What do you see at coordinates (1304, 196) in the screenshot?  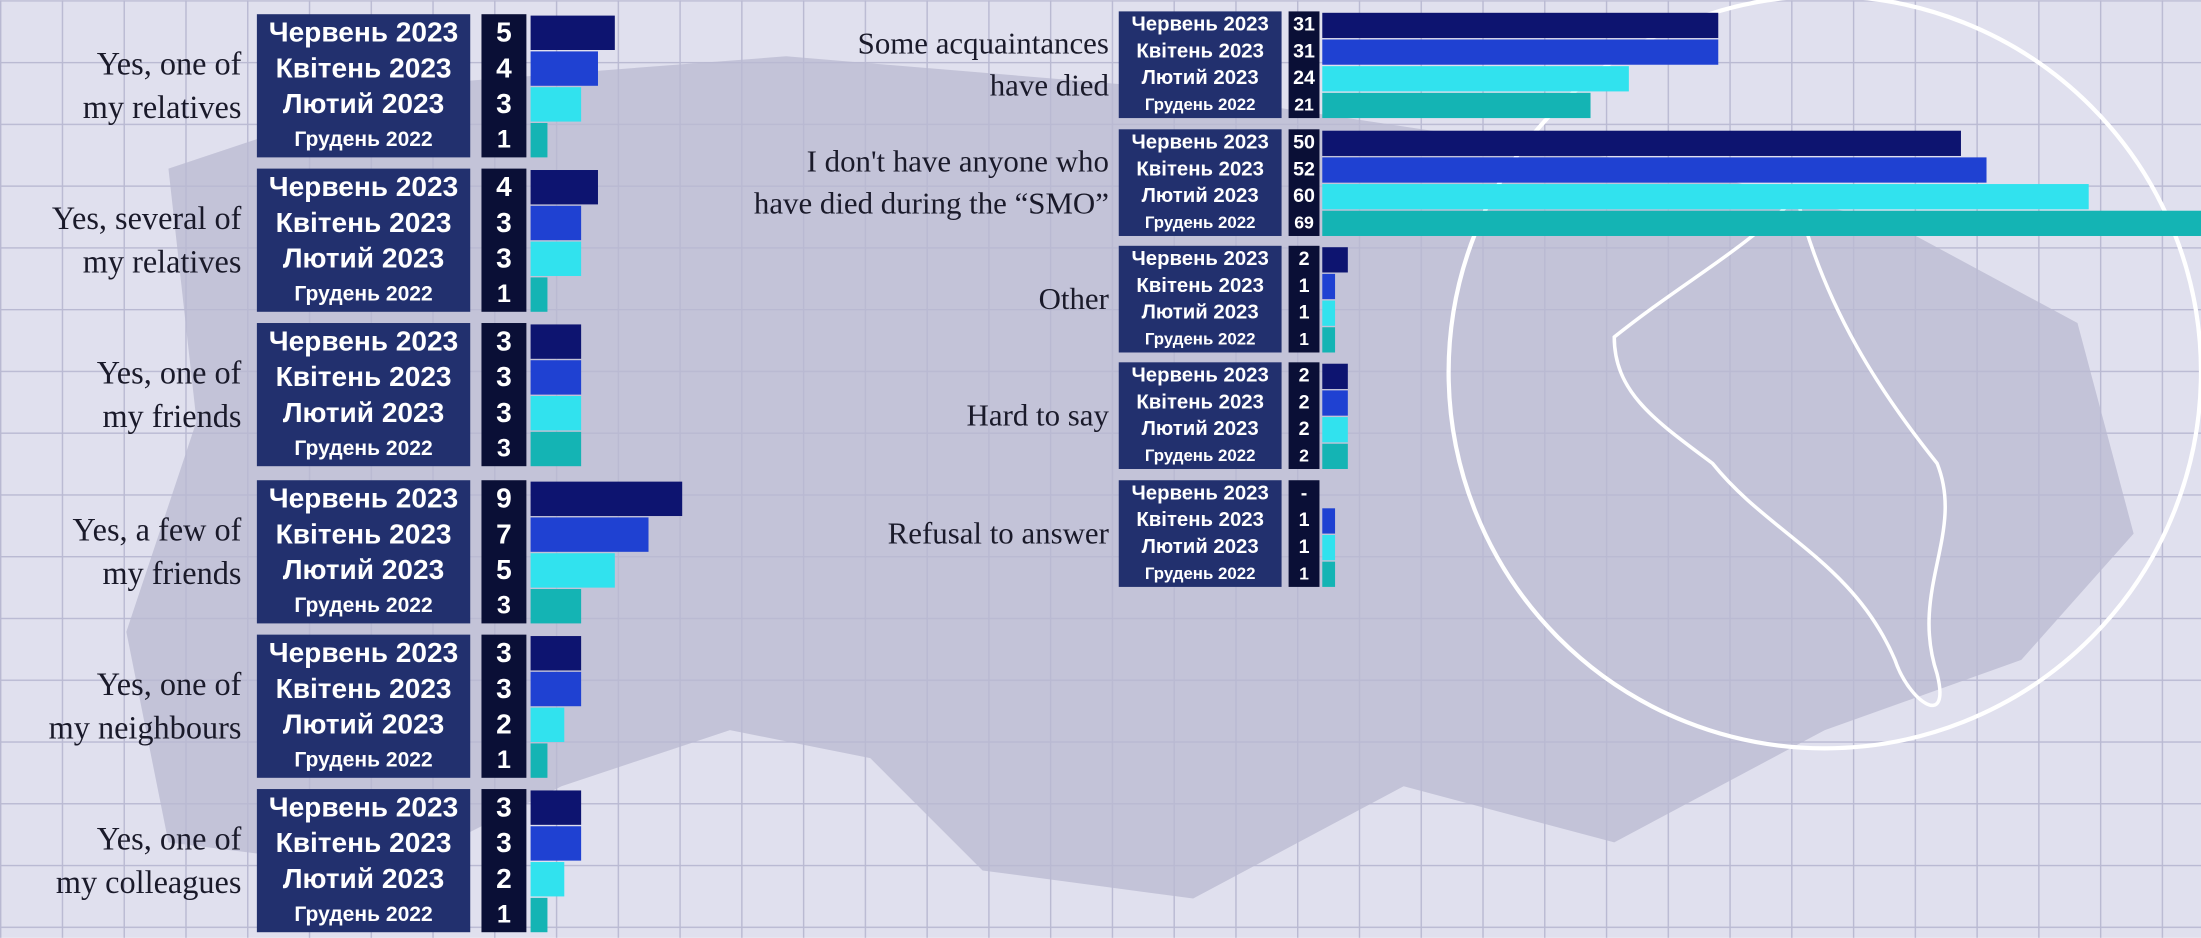 I see `value-label: 60` at bounding box center [1304, 196].